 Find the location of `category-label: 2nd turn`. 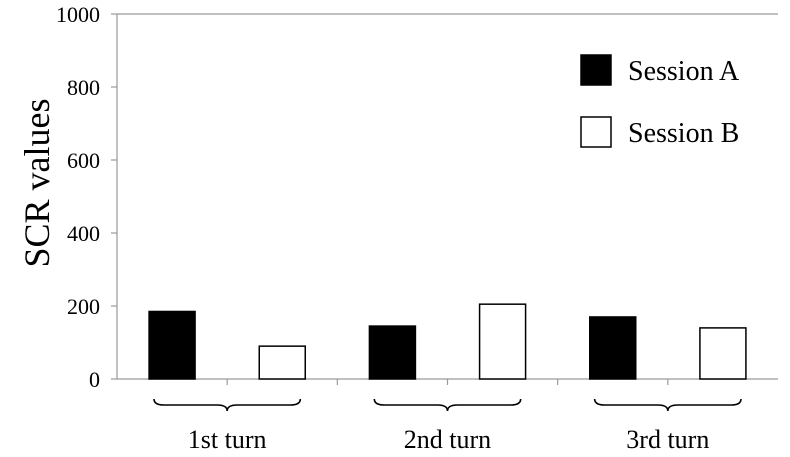

category-label: 2nd turn is located at coordinates (447, 439).